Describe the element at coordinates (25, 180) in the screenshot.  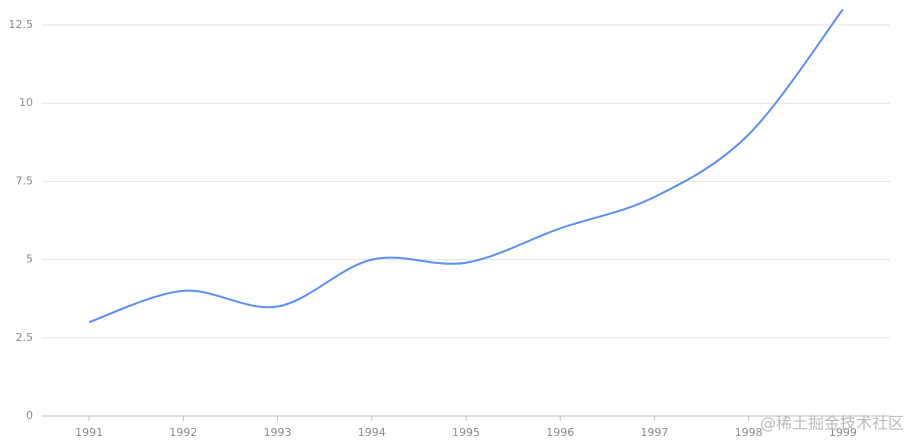
I see `y-tick-label: 7.5` at that location.